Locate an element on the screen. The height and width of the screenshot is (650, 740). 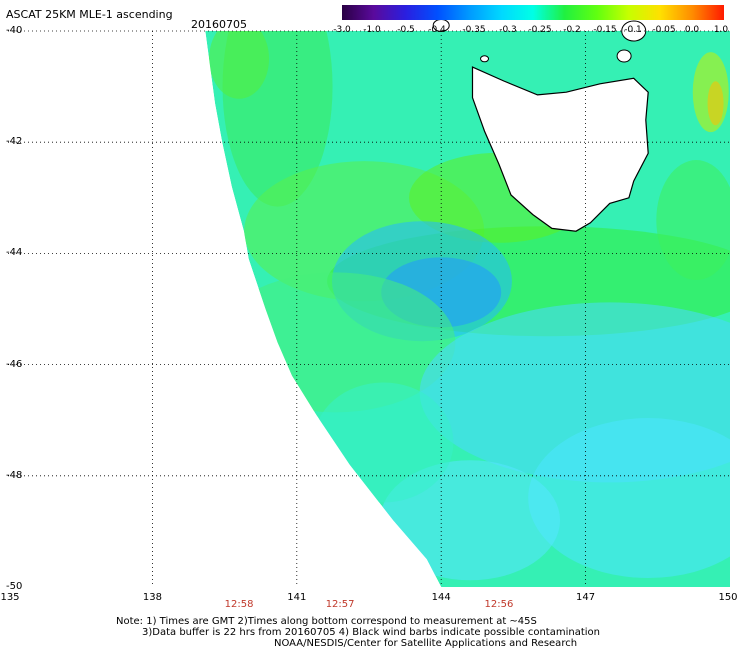
time-label: 12:57 is located at coordinates (340, 604).